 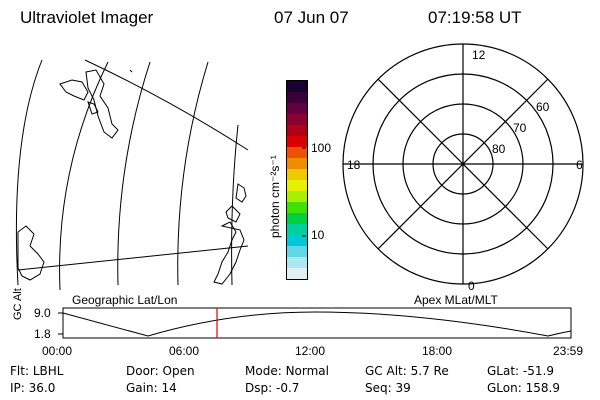 What do you see at coordinates (310, 351) in the screenshot?
I see `time-tick: 12:00` at bounding box center [310, 351].